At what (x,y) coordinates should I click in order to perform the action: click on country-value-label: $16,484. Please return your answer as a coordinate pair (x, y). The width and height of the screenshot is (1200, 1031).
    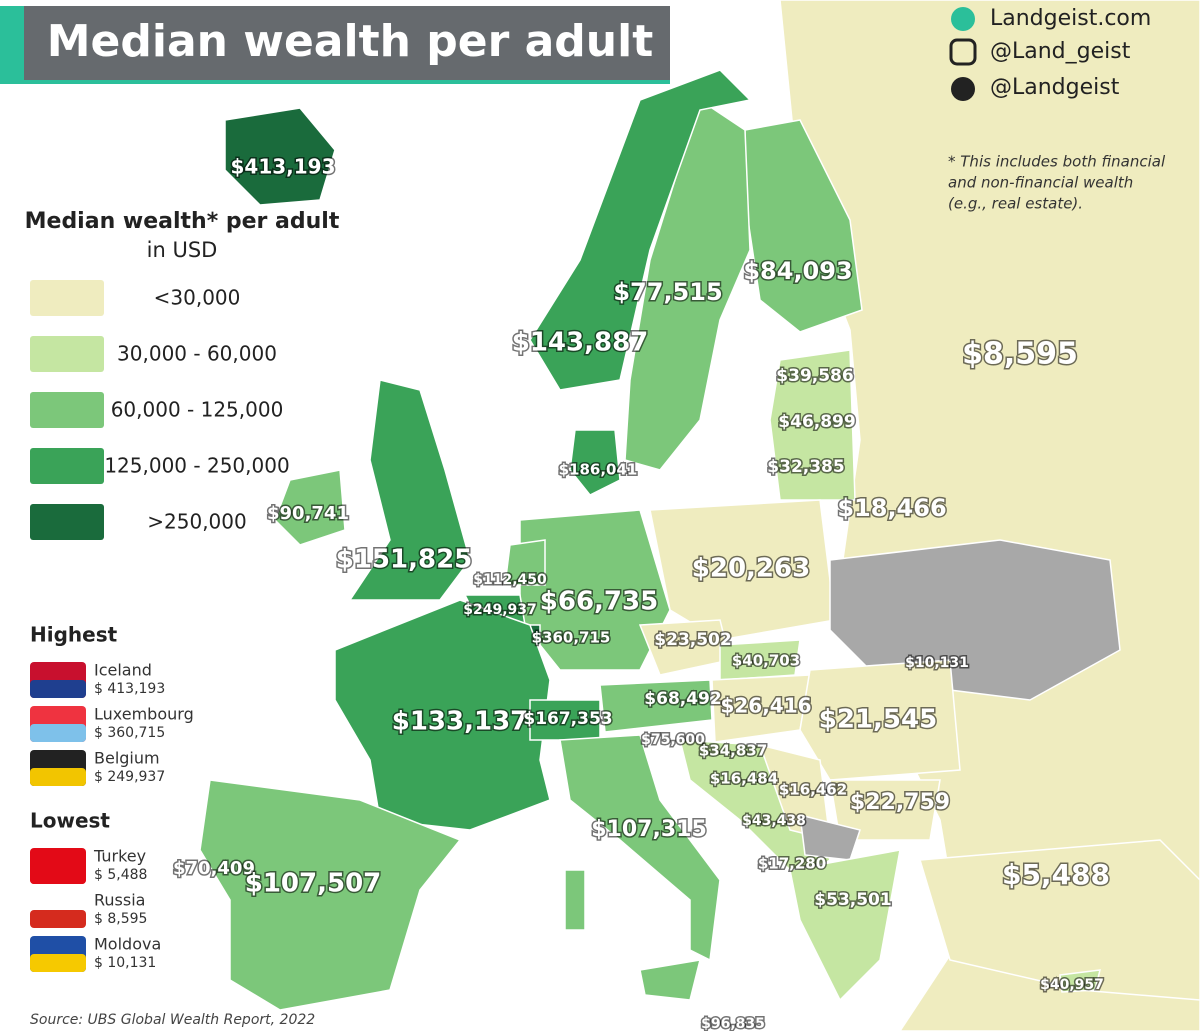
    Looking at the image, I should click on (744, 779).